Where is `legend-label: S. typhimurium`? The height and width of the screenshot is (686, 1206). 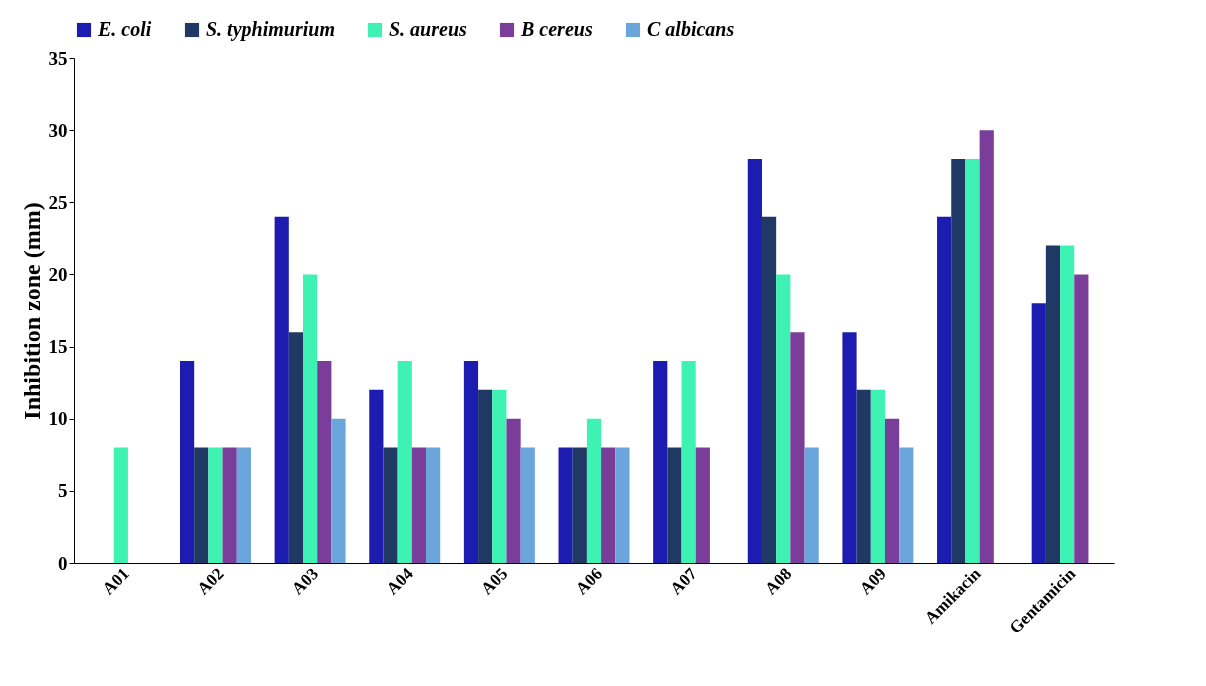
legend-label: S. typhimurium is located at coordinates (270, 29).